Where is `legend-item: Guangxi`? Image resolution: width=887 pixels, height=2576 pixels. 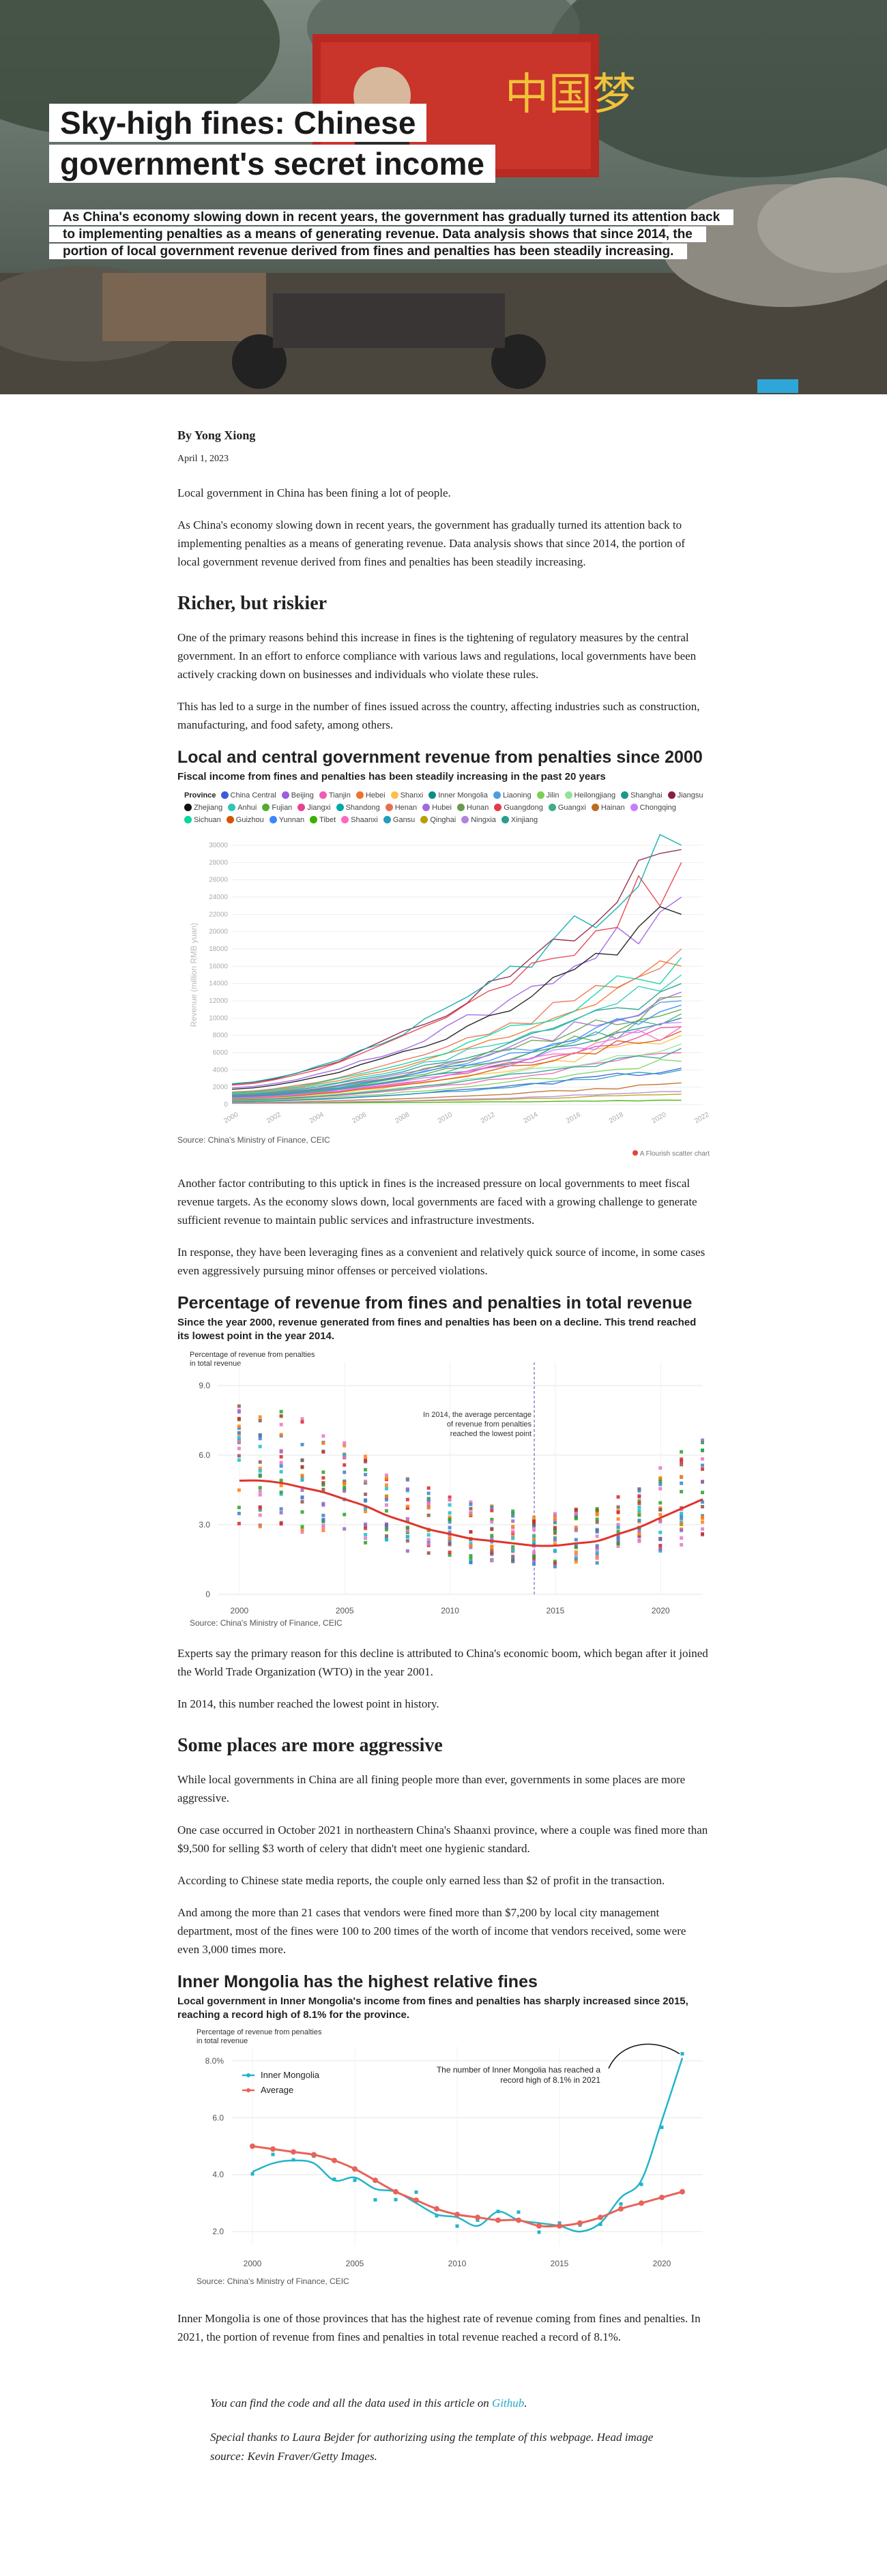
legend-item: Guangxi is located at coordinates (567, 808).